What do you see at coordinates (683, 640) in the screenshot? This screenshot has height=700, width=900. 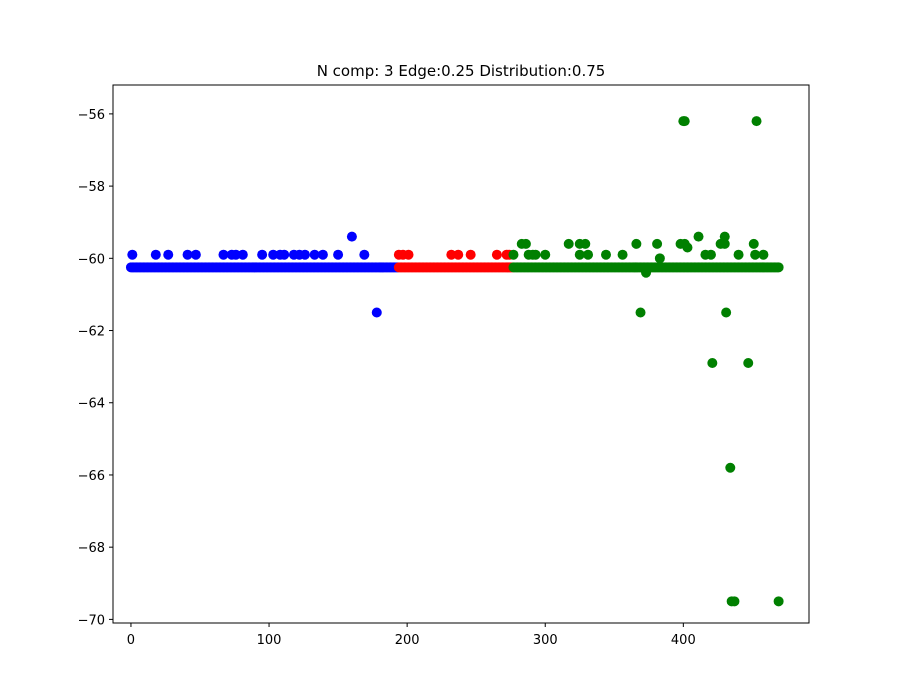 I see `x-tick-label: 400` at bounding box center [683, 640].